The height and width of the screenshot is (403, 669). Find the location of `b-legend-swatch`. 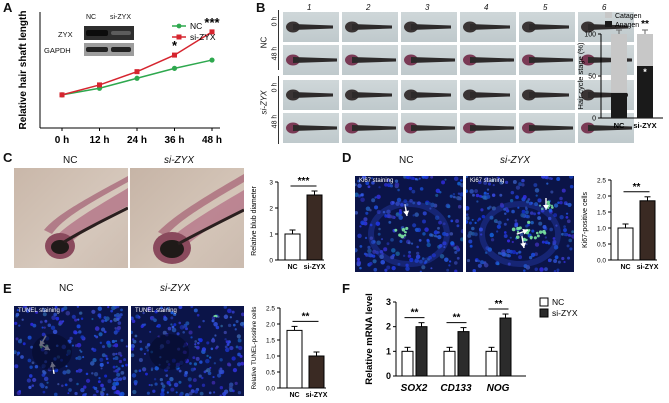

b-legend-swatch is located at coordinates (608, 15).